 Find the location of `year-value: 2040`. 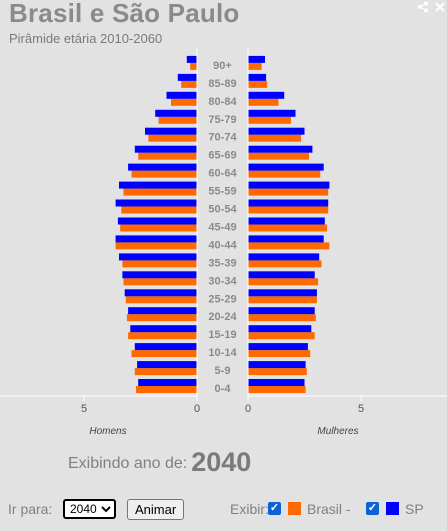

year-value: 2040 is located at coordinates (221, 462).